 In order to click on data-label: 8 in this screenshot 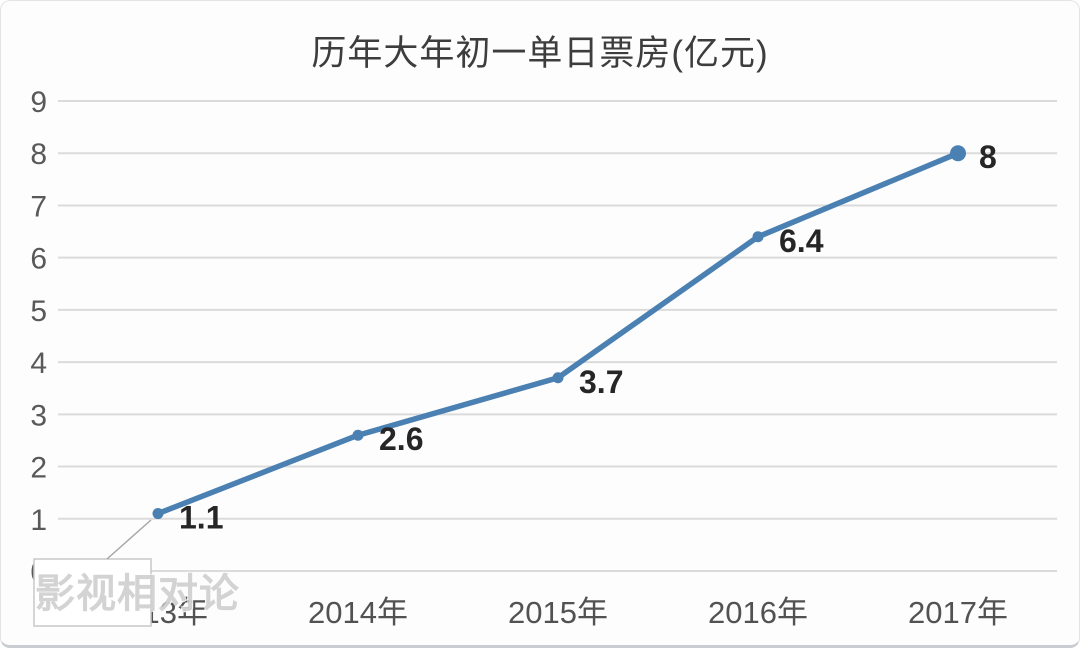, I will do `click(988, 157)`.